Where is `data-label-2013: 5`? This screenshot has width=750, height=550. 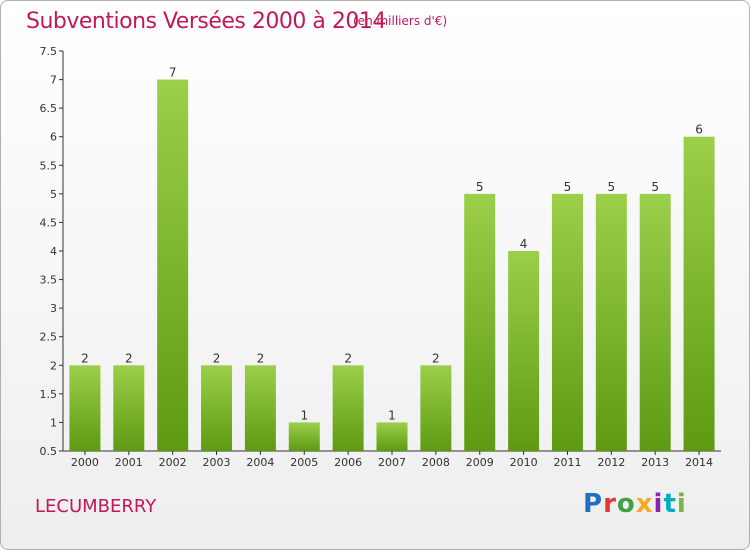 data-label-2013: 5 is located at coordinates (655, 187).